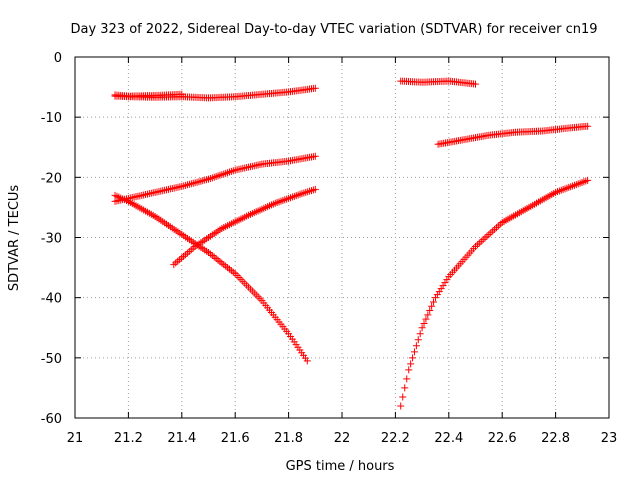 The height and width of the screenshot is (480, 640). Describe the element at coordinates (555, 438) in the screenshot. I see `x-tick-label: 22.8` at that location.